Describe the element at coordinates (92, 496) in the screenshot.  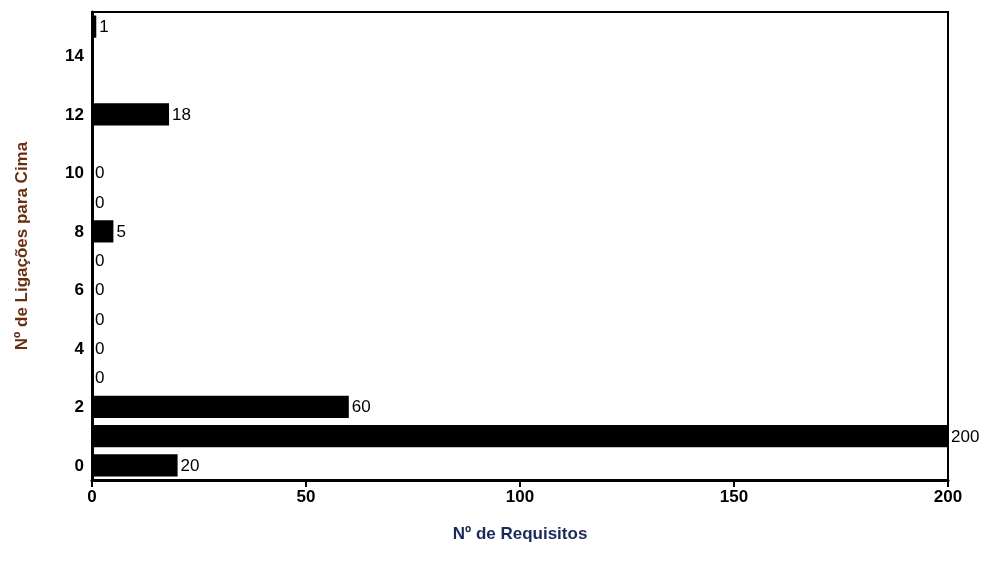
I see `x-tick-label: 0` at that location.